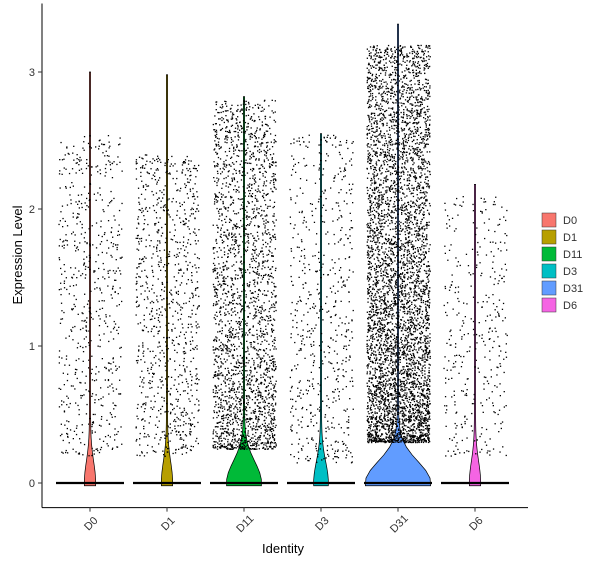  What do you see at coordinates (322, 524) in the screenshot?
I see `x-tick-label-D3: D3` at bounding box center [322, 524].